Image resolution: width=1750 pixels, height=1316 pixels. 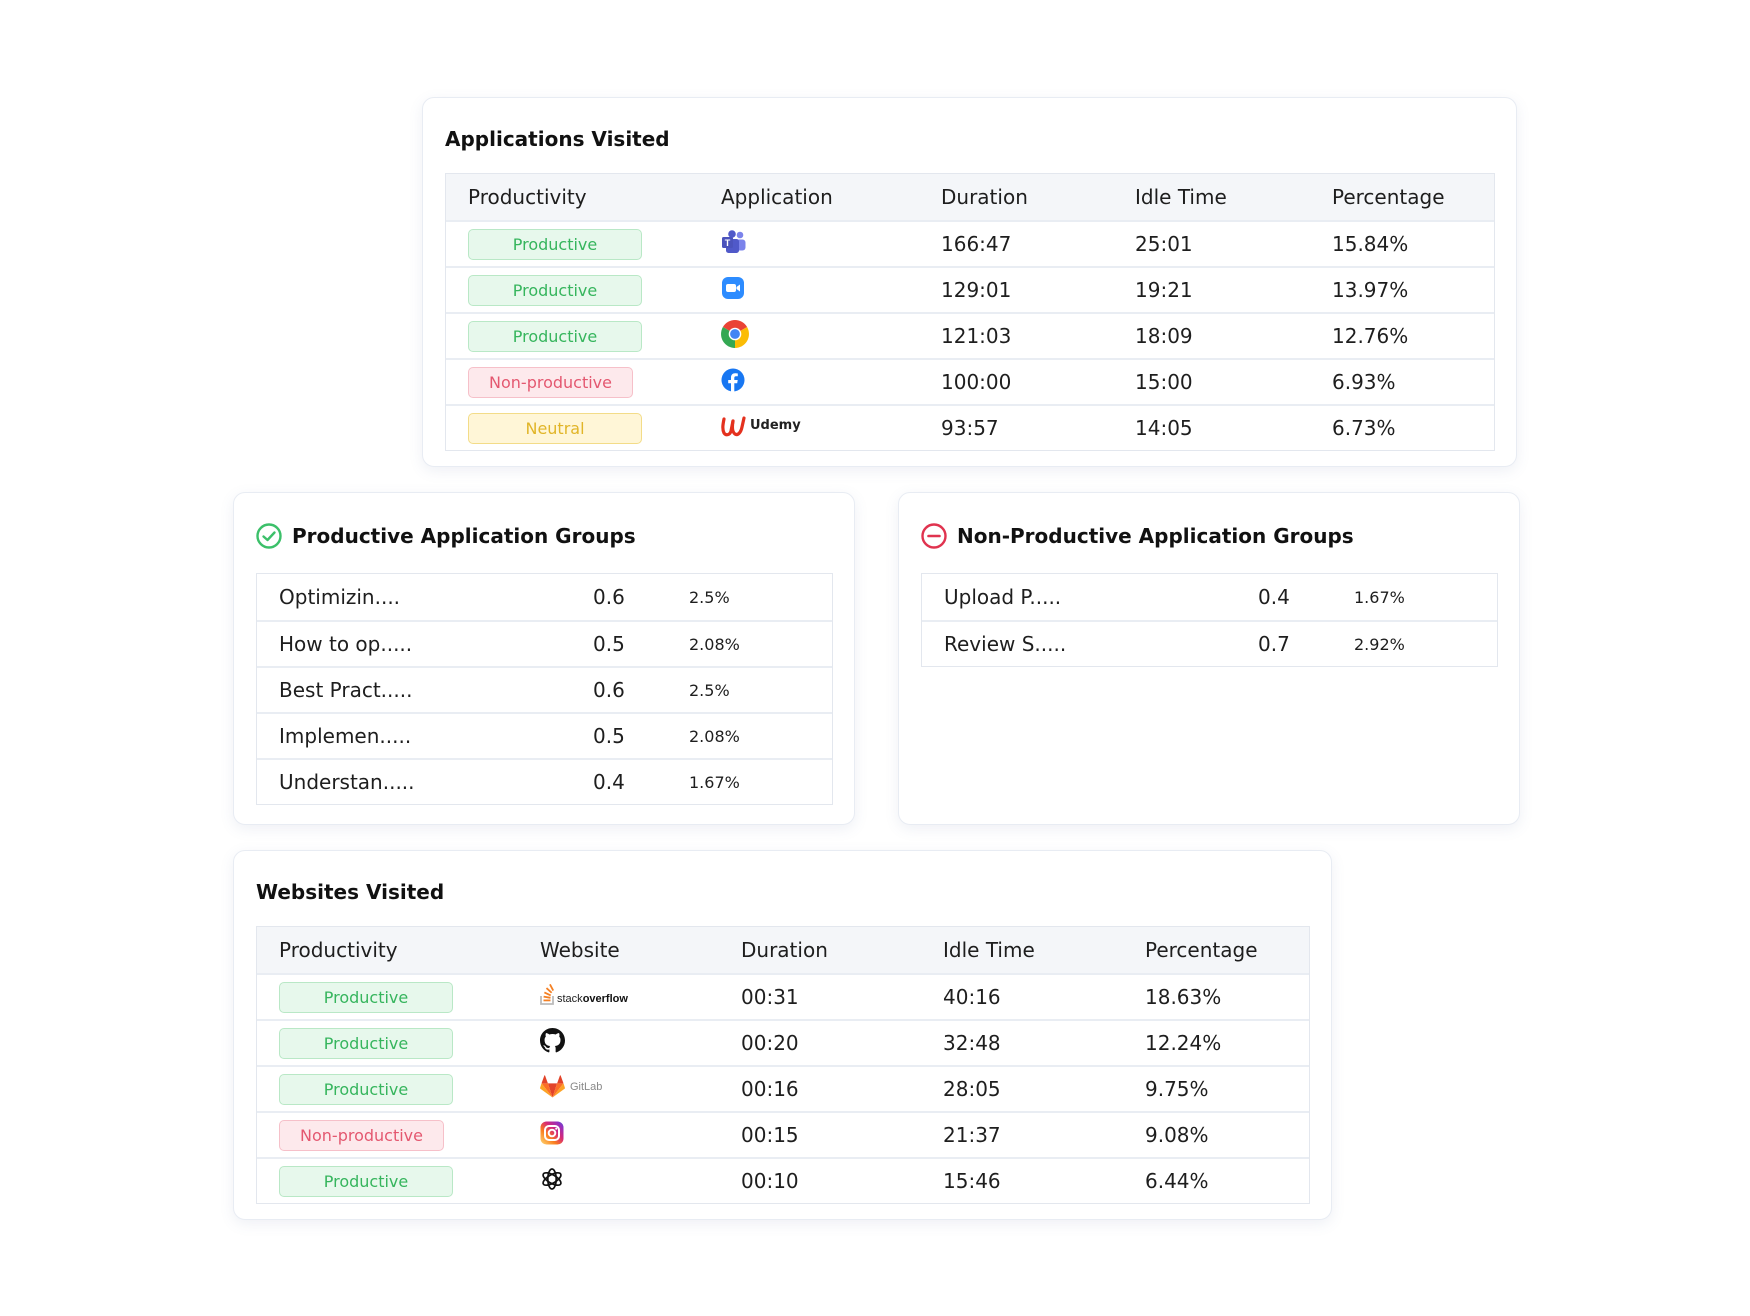 What do you see at coordinates (464, 536) in the screenshot?
I see `productive-groups-title: Productive Application Groups` at bounding box center [464, 536].